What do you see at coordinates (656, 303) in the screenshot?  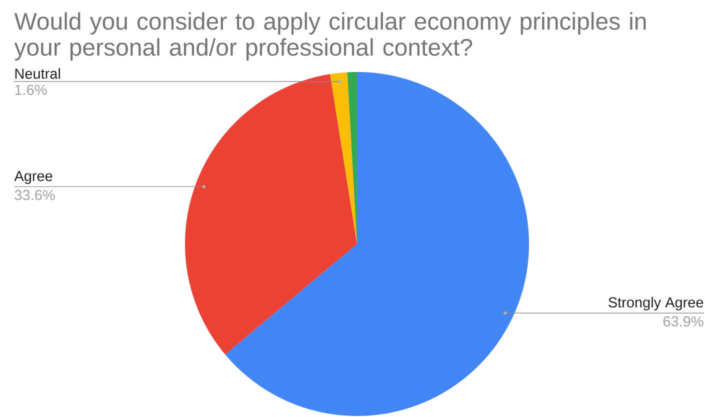 I see `slice-label: Strongly Agree` at bounding box center [656, 303].